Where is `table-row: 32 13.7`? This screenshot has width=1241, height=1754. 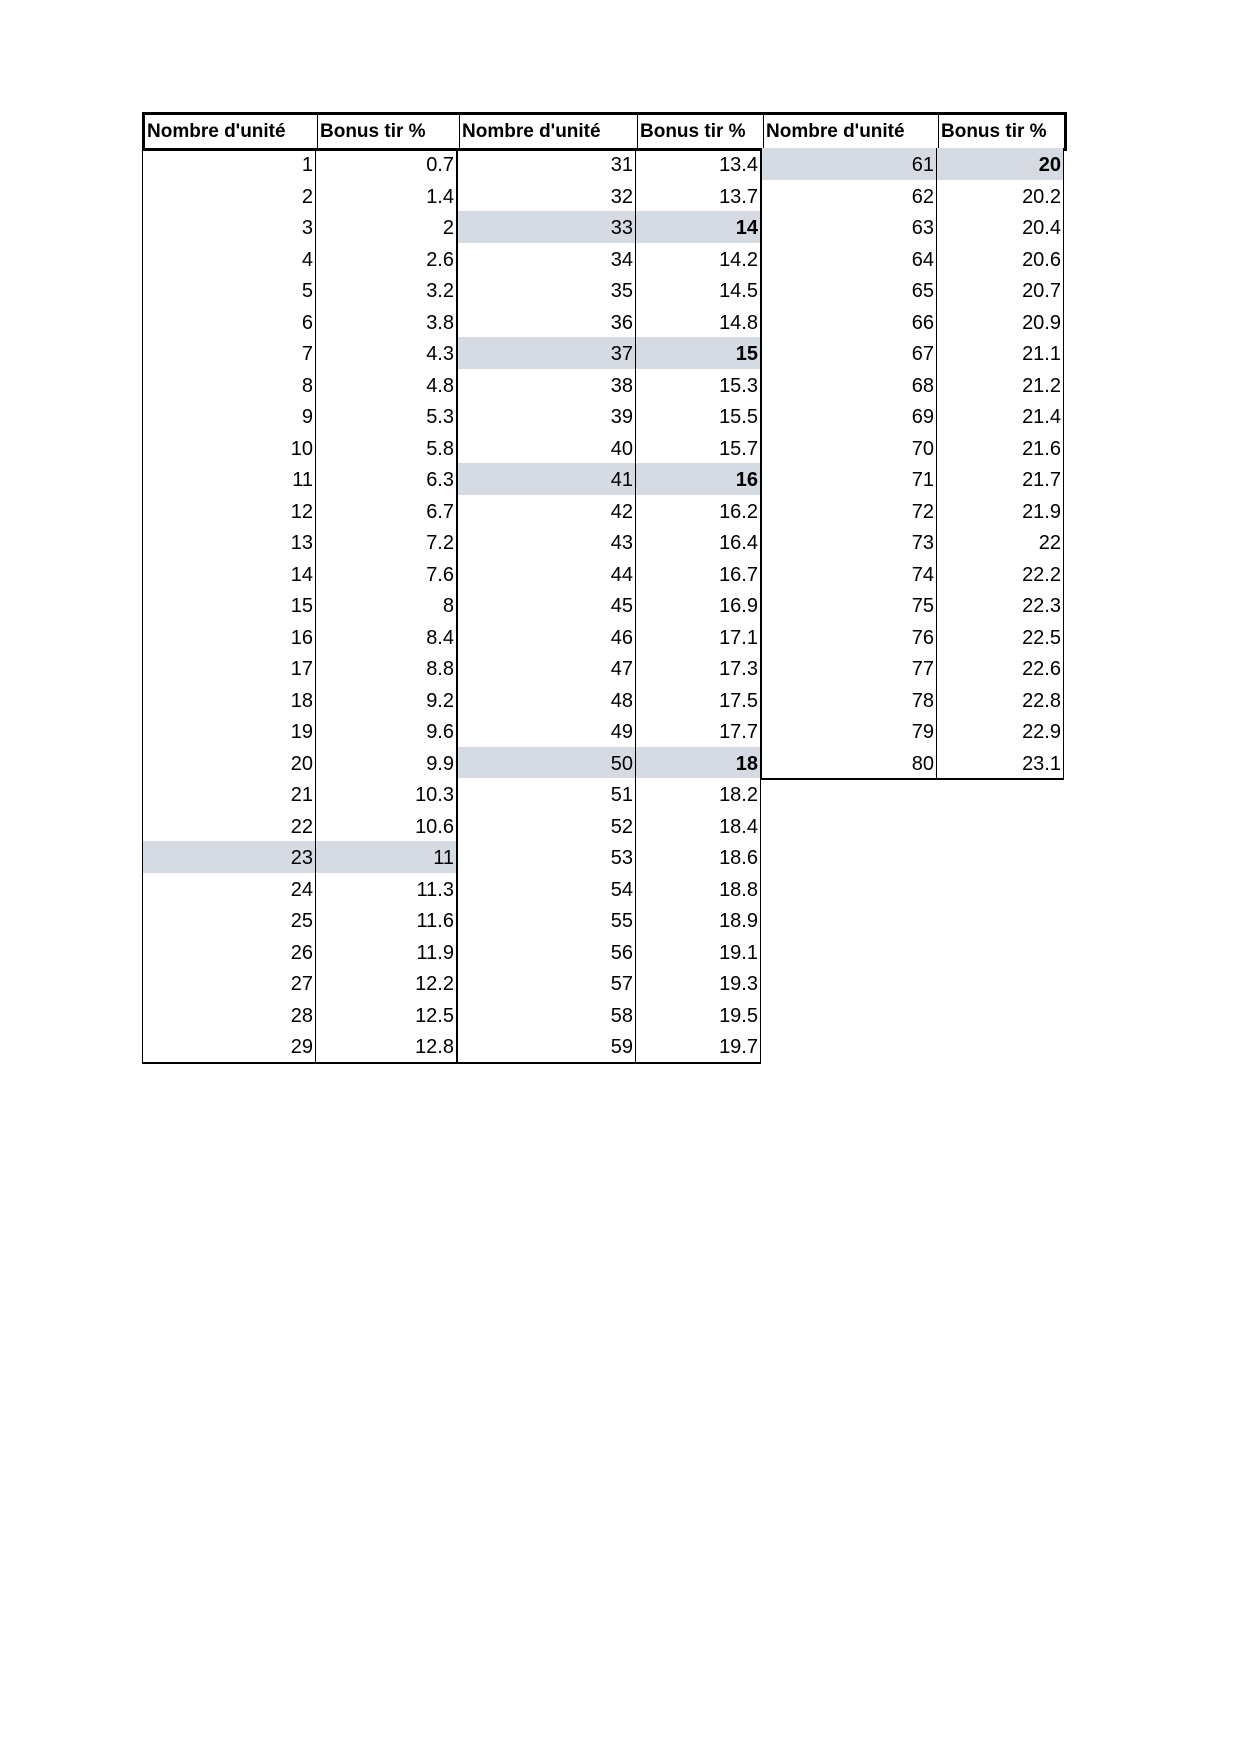 table-row: 32 13.7 is located at coordinates (609, 195).